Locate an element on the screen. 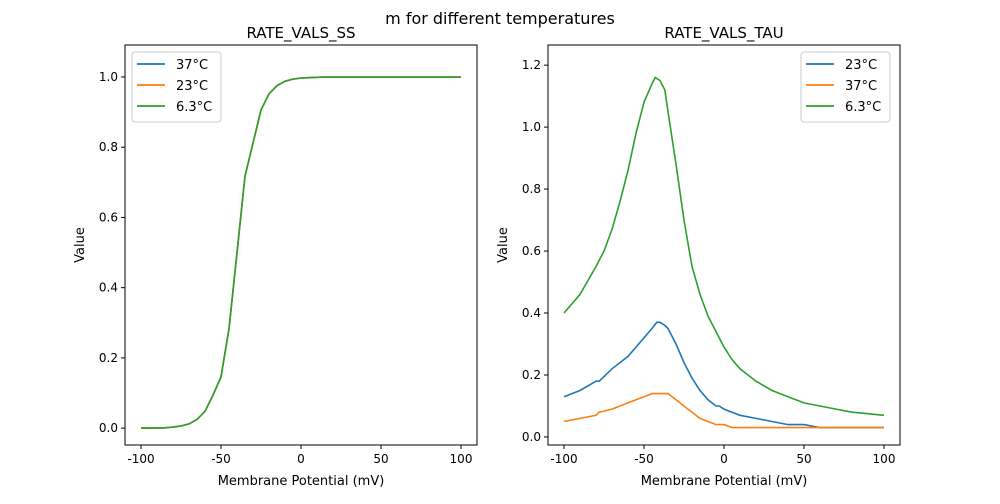 The width and height of the screenshot is (1000, 504). series-line-37°C is located at coordinates (723, 410).